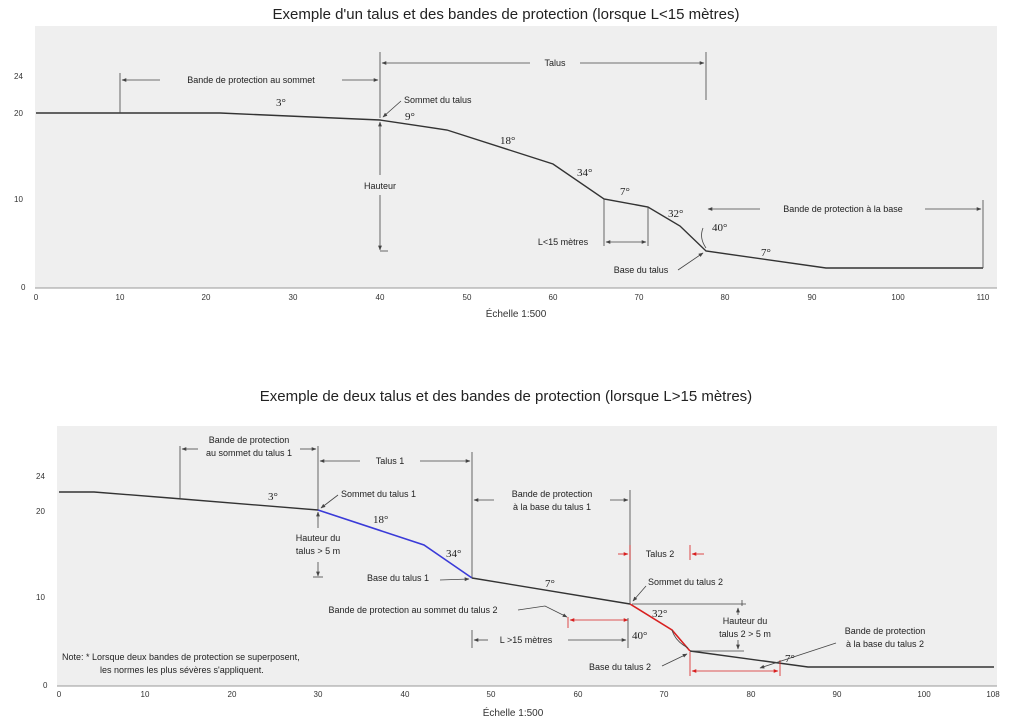 The image size is (1012, 721). Describe the element at coordinates (790, 659) in the screenshot. I see `d2-angle-7-base: 7°` at that location.